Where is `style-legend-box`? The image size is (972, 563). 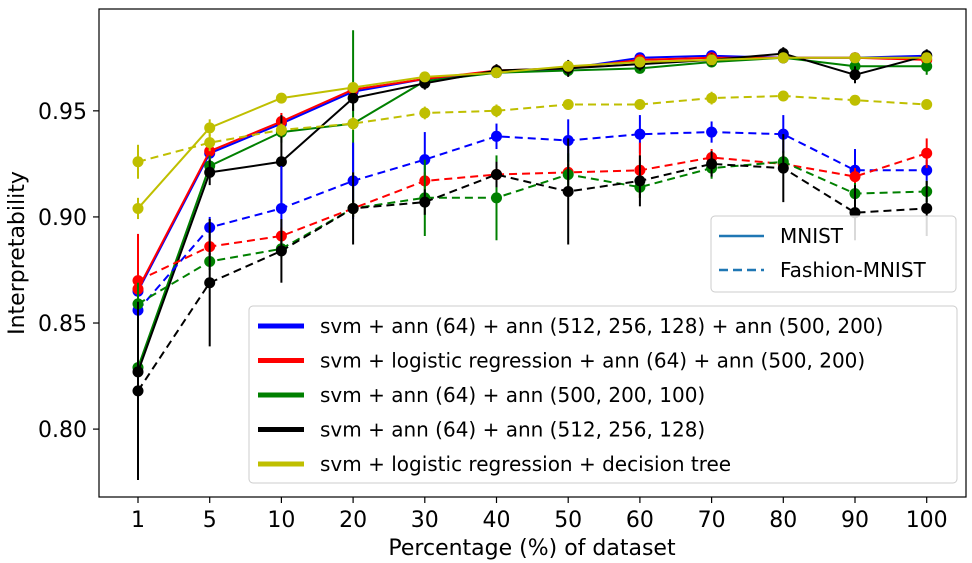
style-legend-box is located at coordinates (833, 254).